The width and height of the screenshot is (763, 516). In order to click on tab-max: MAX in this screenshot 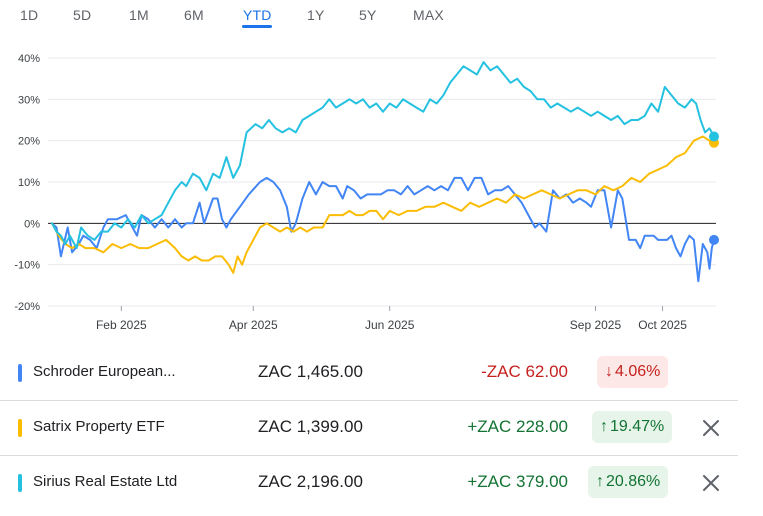, I will do `click(428, 15)`.